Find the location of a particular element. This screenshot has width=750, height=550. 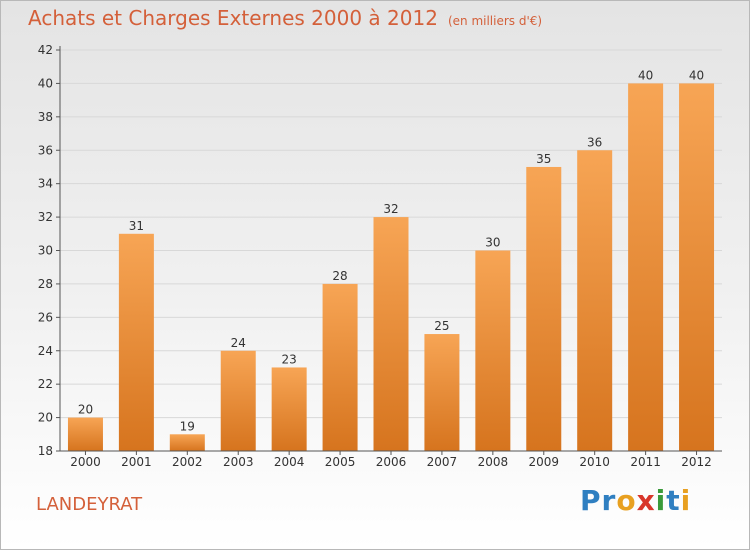

y-tick-label: 40 is located at coordinates (45, 83).